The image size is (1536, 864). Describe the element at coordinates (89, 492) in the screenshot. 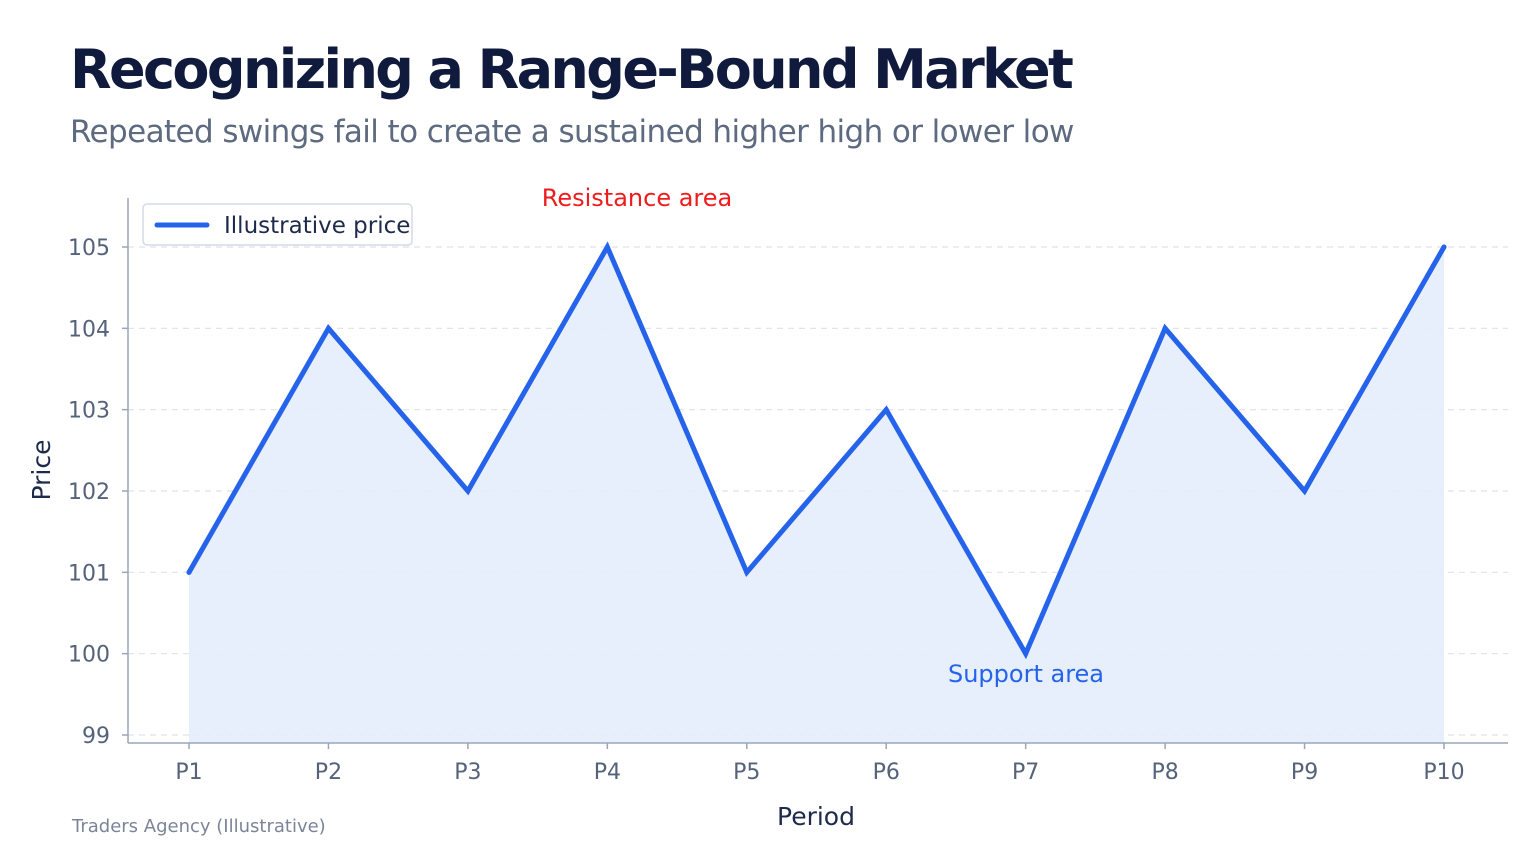

I see `y-tick-label: 102` at that location.